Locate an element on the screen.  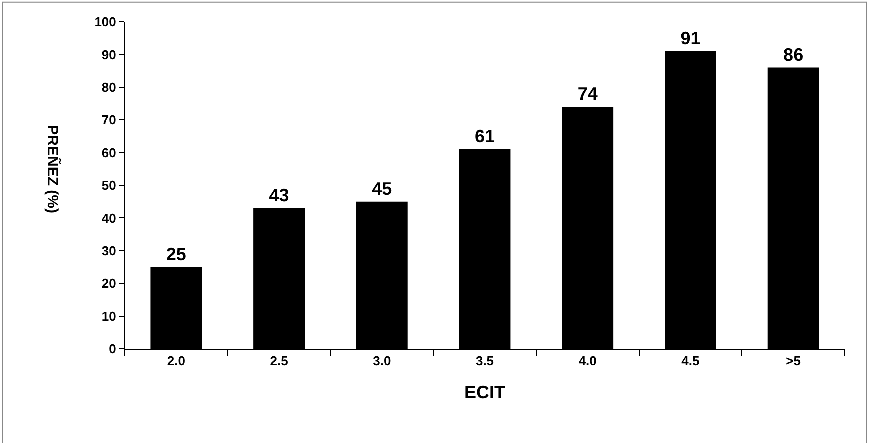
x-tick-label: 2.0 is located at coordinates (176, 361).